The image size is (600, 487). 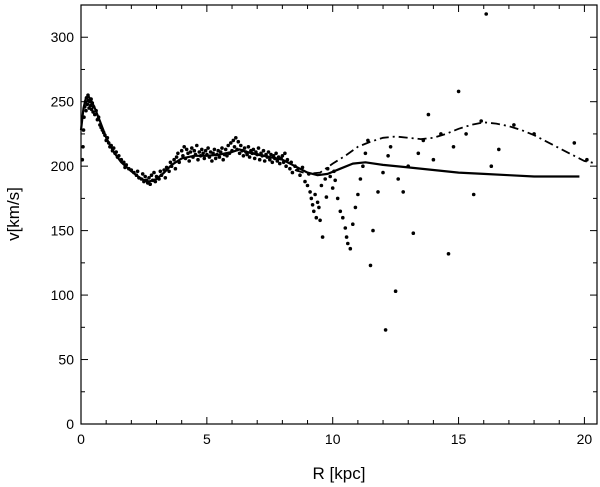 What do you see at coordinates (333, 439) in the screenshot?
I see `x-tick-label: 10` at bounding box center [333, 439].